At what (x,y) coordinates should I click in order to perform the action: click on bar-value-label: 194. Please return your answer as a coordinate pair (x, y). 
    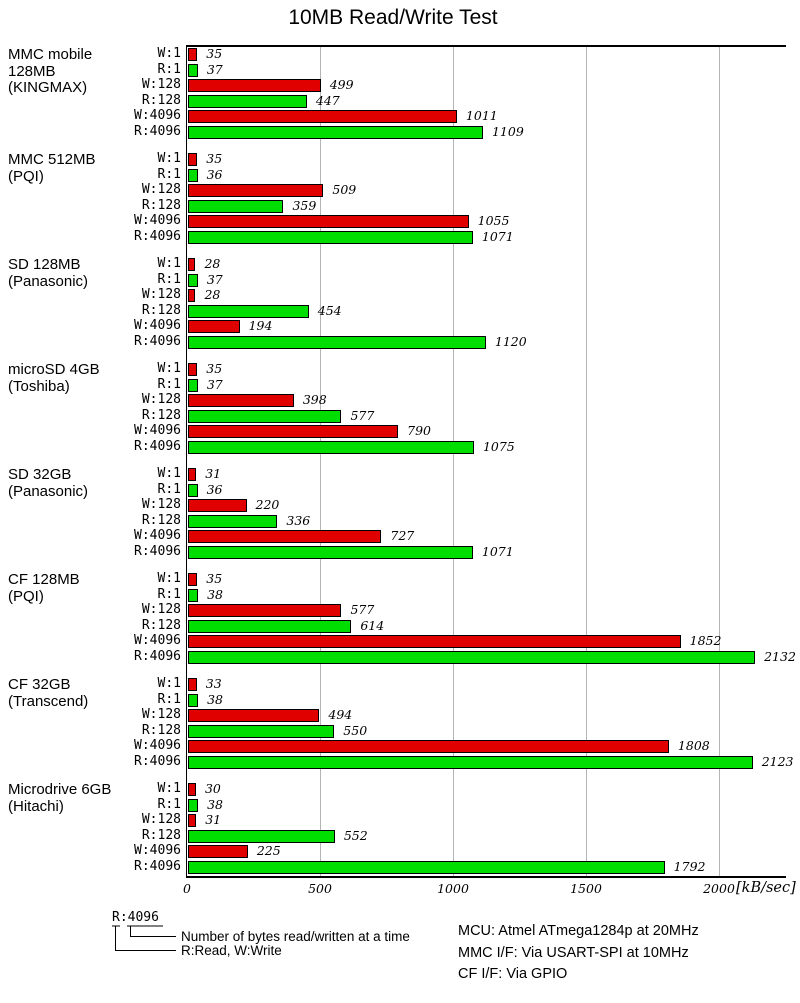
    Looking at the image, I should click on (260, 325).